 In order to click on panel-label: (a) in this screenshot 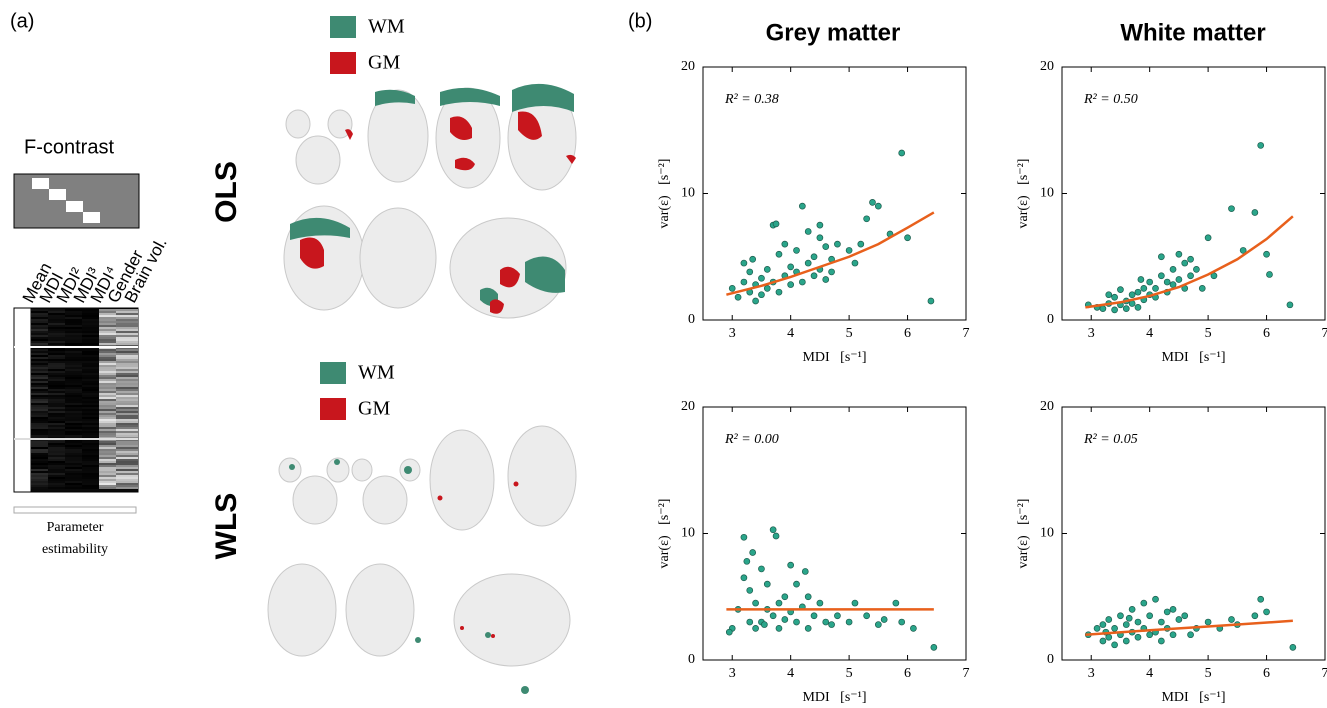, I will do `click(22, 21)`.